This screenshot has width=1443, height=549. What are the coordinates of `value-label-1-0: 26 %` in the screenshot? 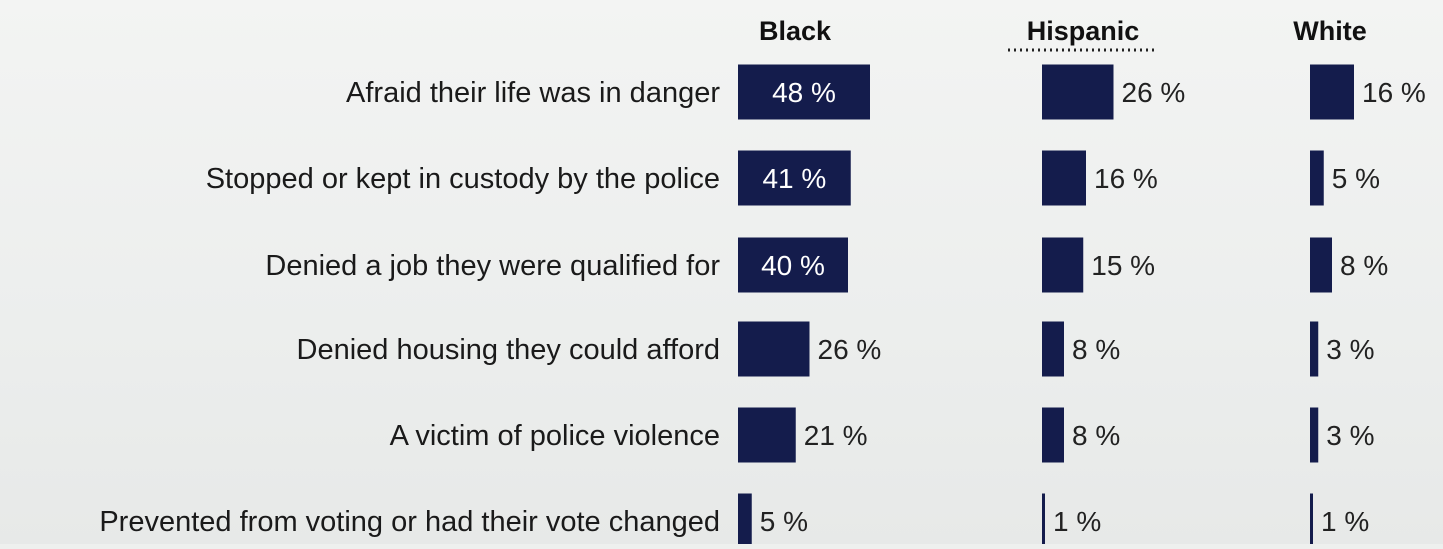 It's located at (1154, 92).